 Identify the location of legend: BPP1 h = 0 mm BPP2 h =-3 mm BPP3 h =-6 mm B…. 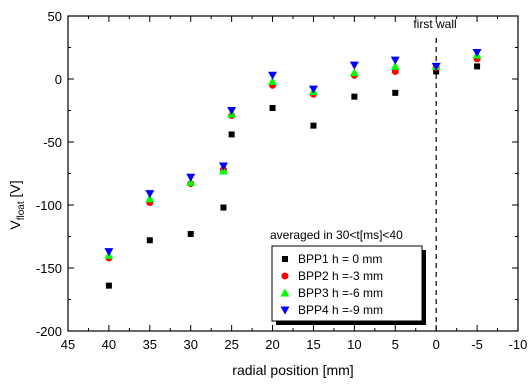
(348, 285).